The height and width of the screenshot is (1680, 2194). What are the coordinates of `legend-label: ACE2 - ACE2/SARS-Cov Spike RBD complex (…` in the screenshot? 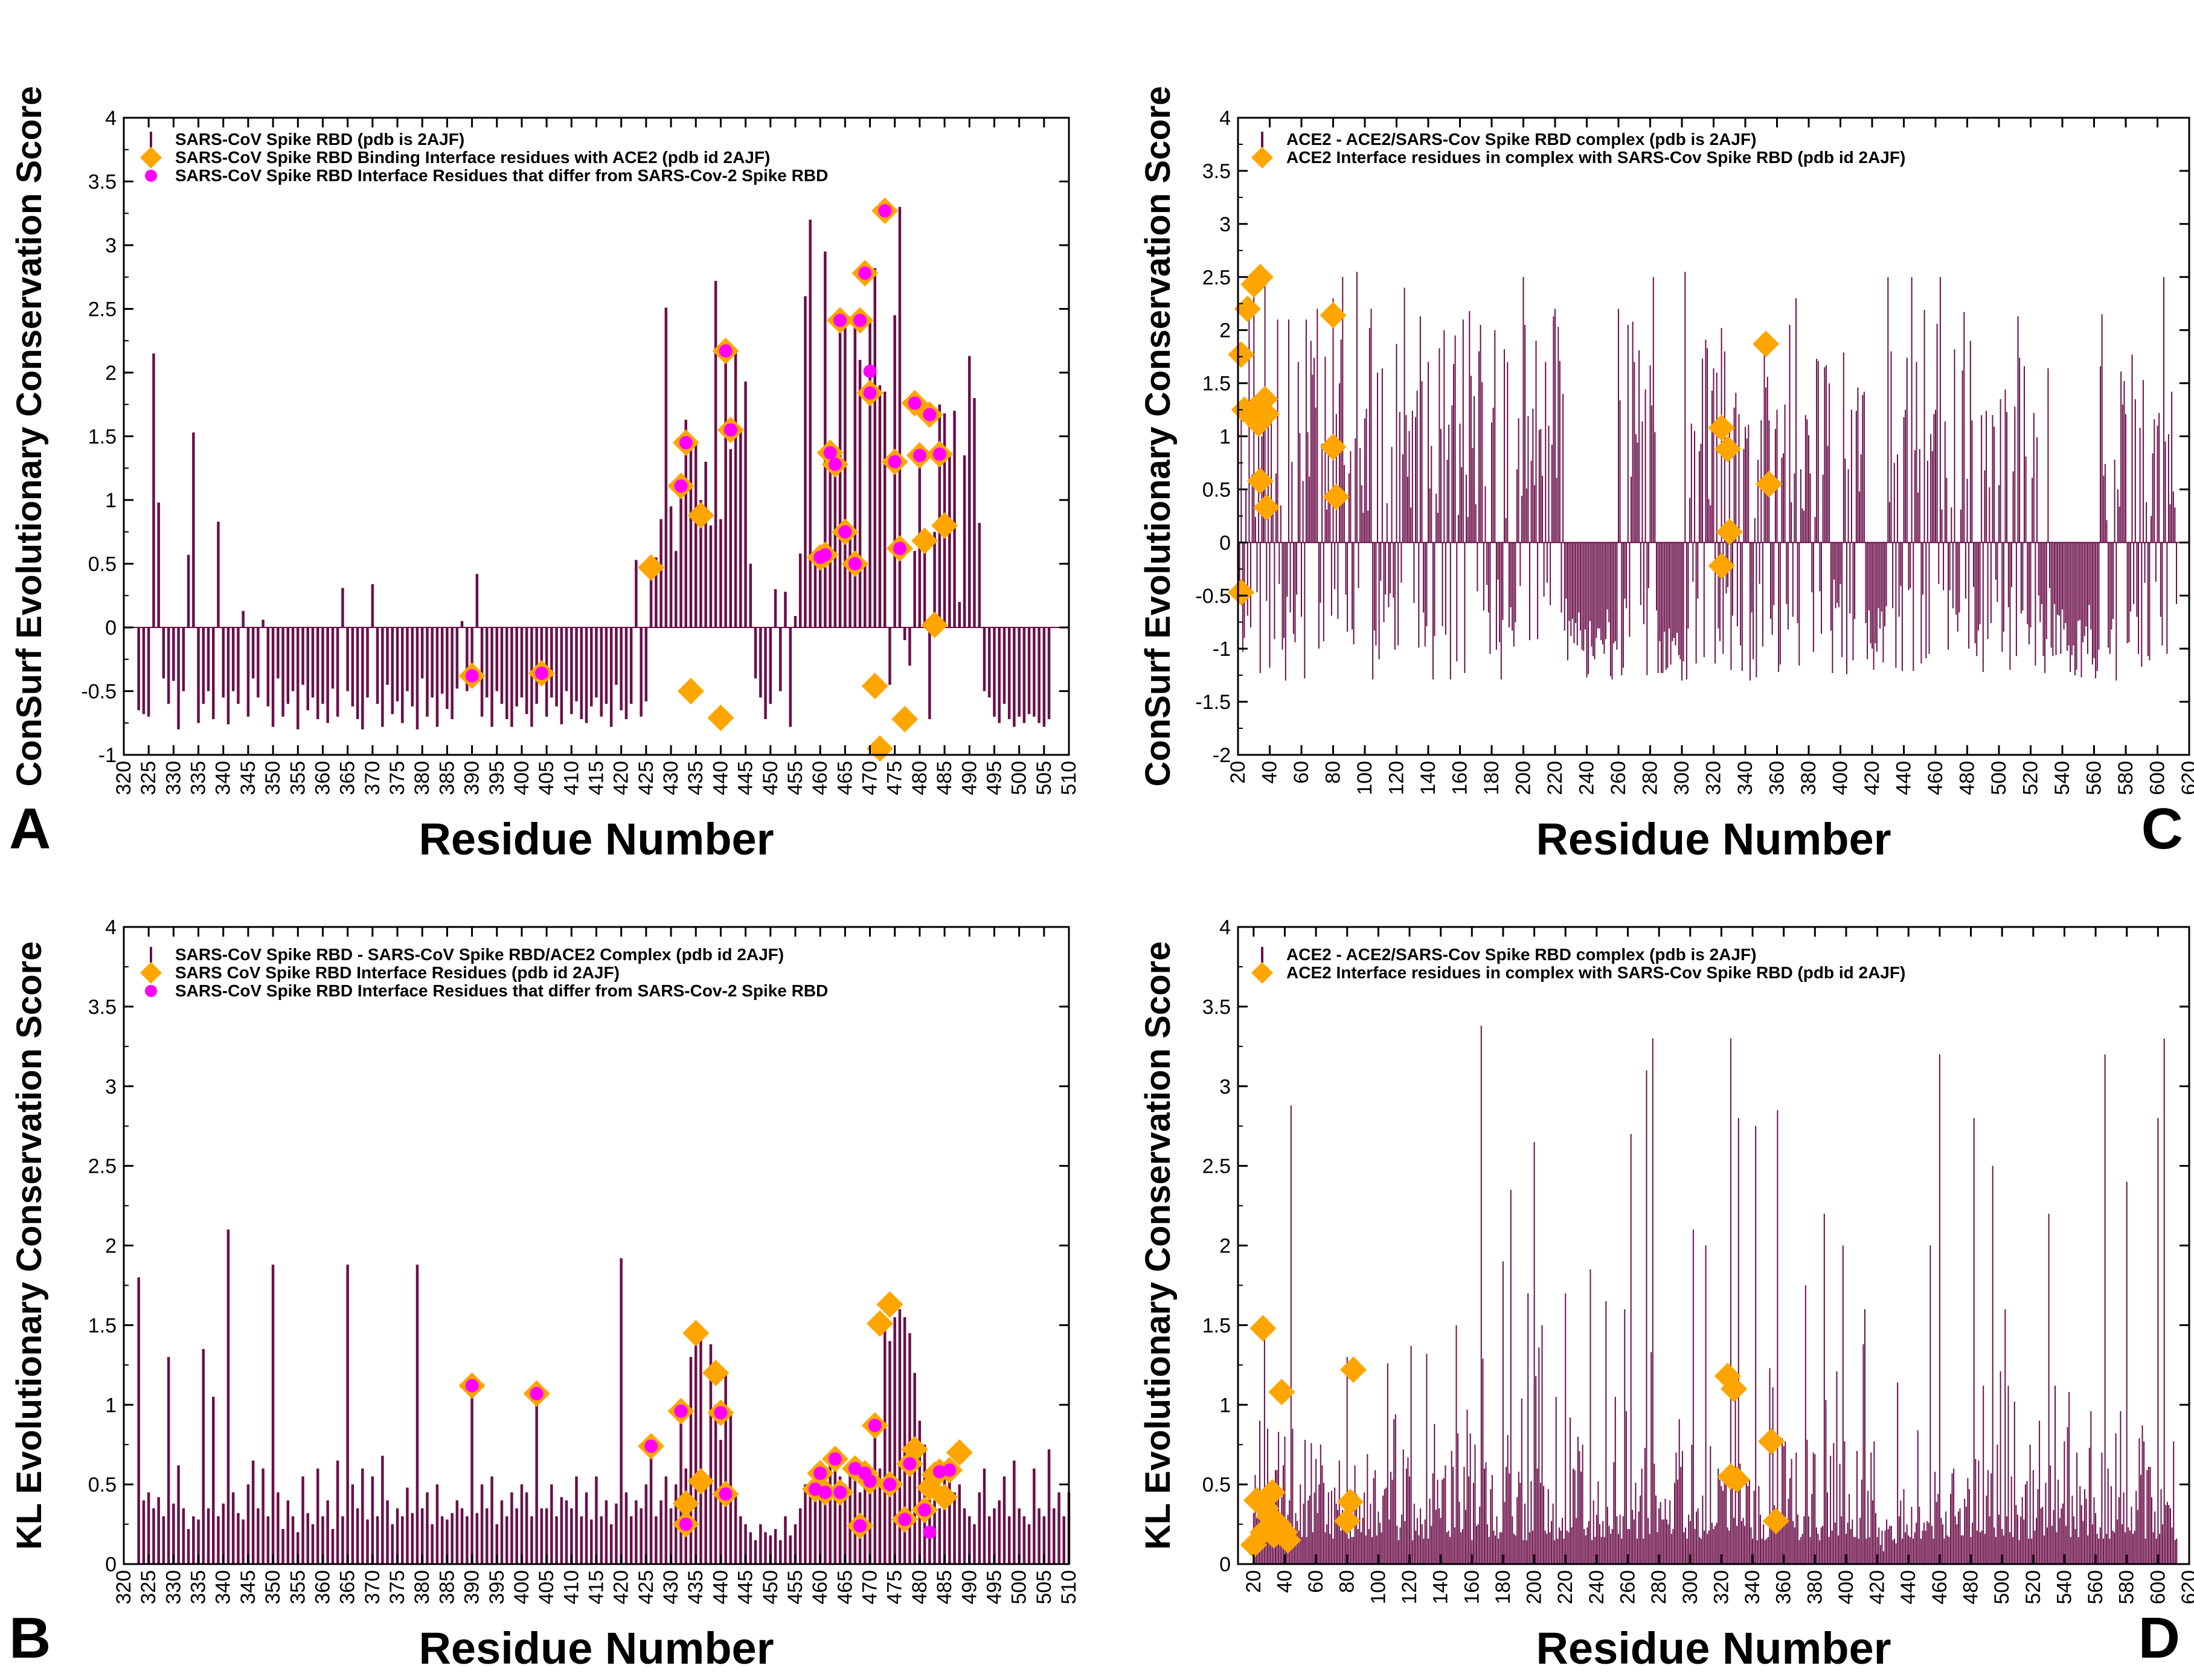 It's located at (1521, 954).